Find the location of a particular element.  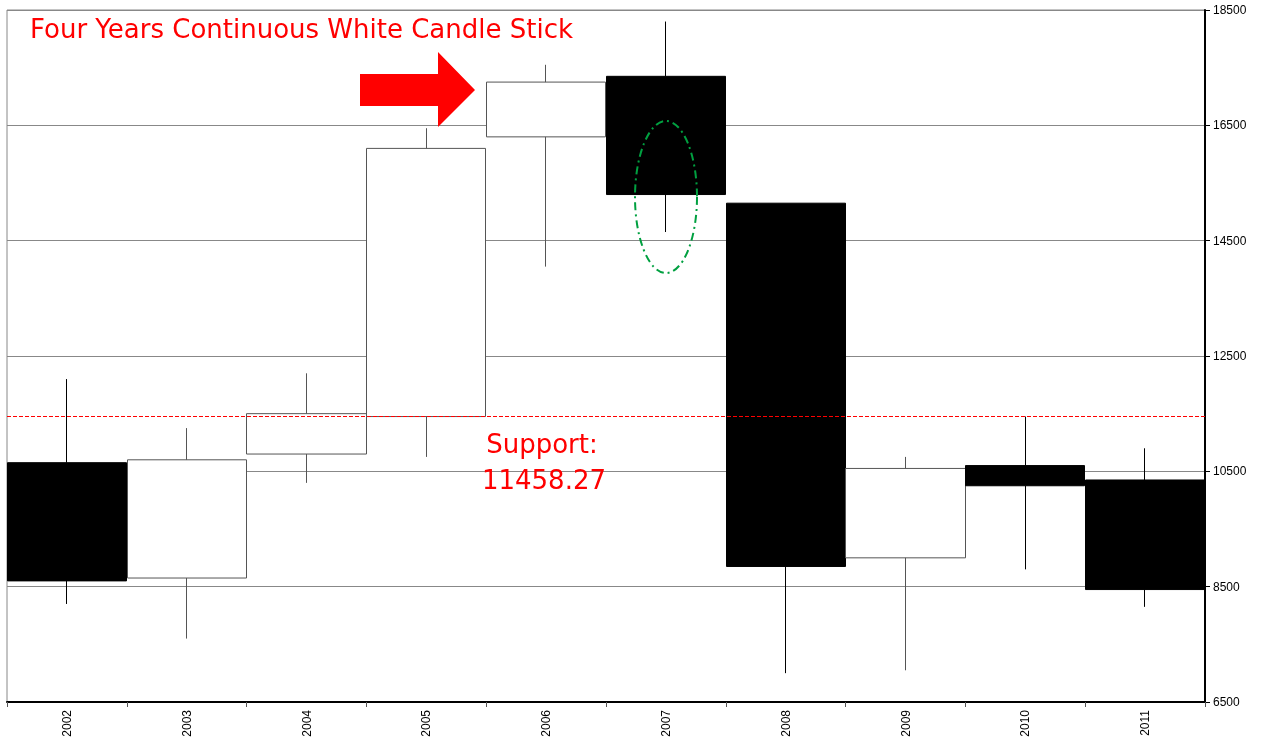

annotation: Four Years Continuous White Candle Stick is located at coordinates (302, 29).